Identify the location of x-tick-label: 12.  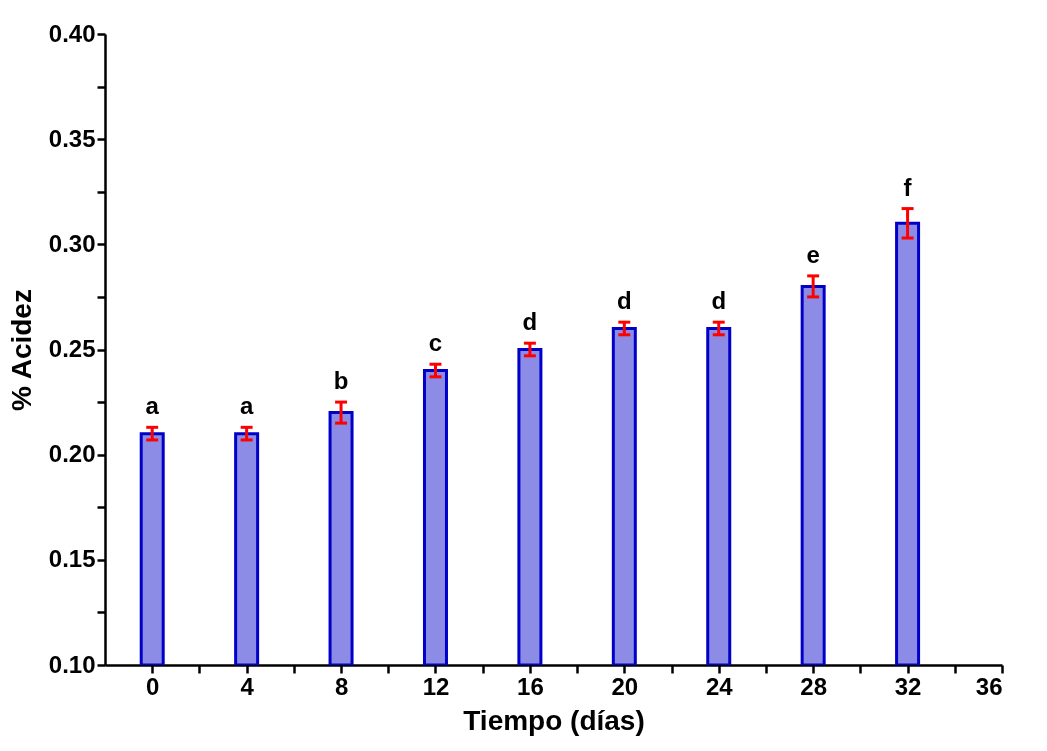
(436, 686).